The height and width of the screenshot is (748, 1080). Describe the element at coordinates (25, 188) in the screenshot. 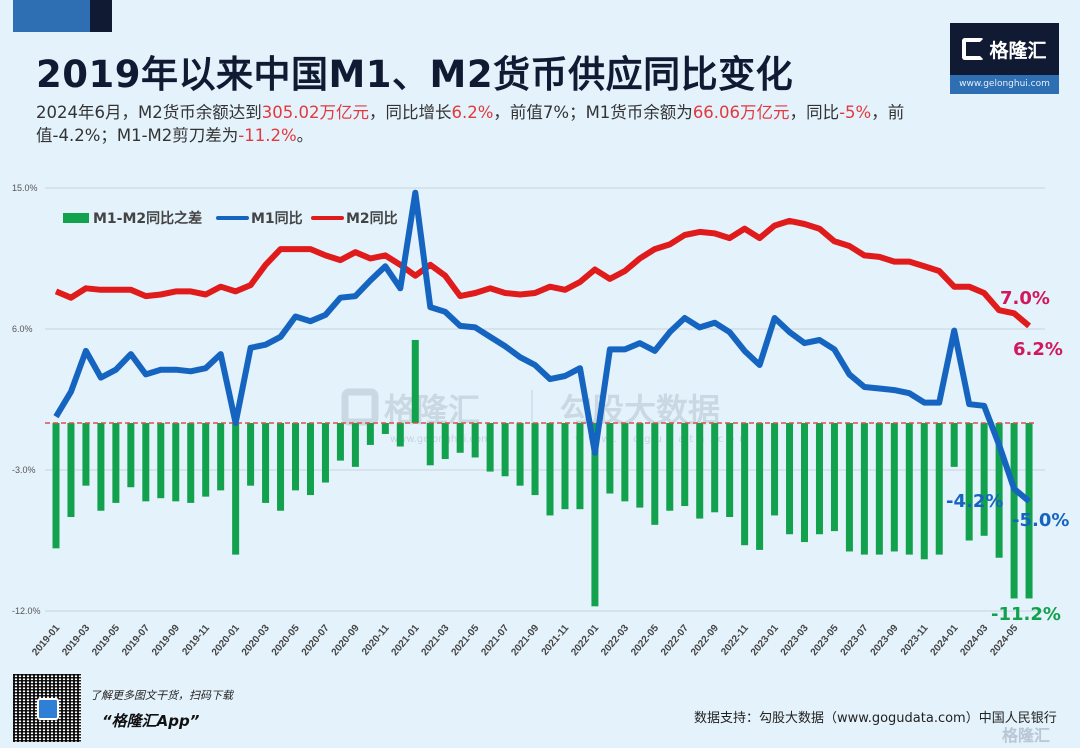

I see `y-tick-label: 15.0%` at that location.